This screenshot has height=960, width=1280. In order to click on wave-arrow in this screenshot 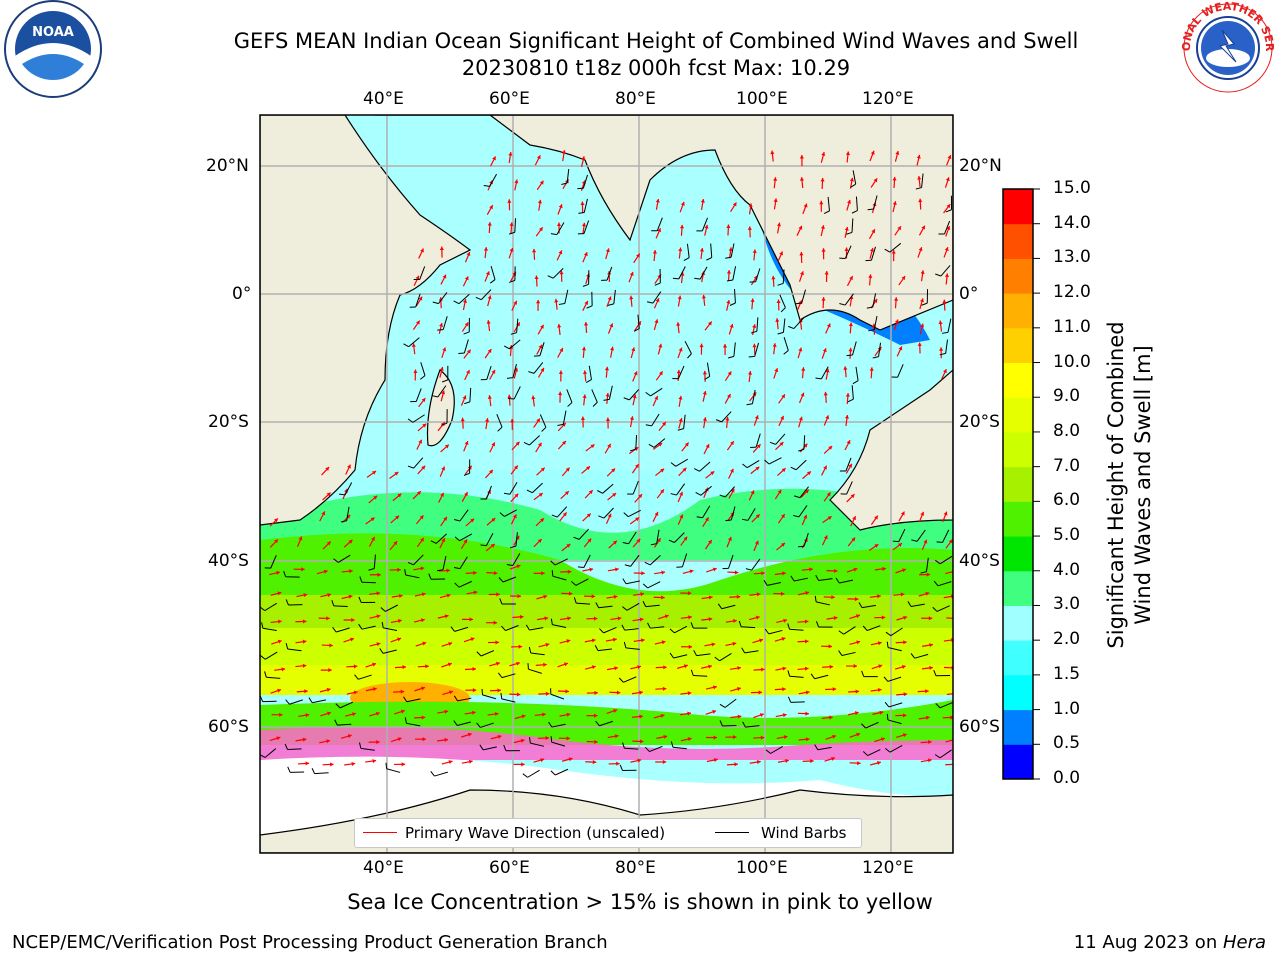, I will do `click(949, 764)`.